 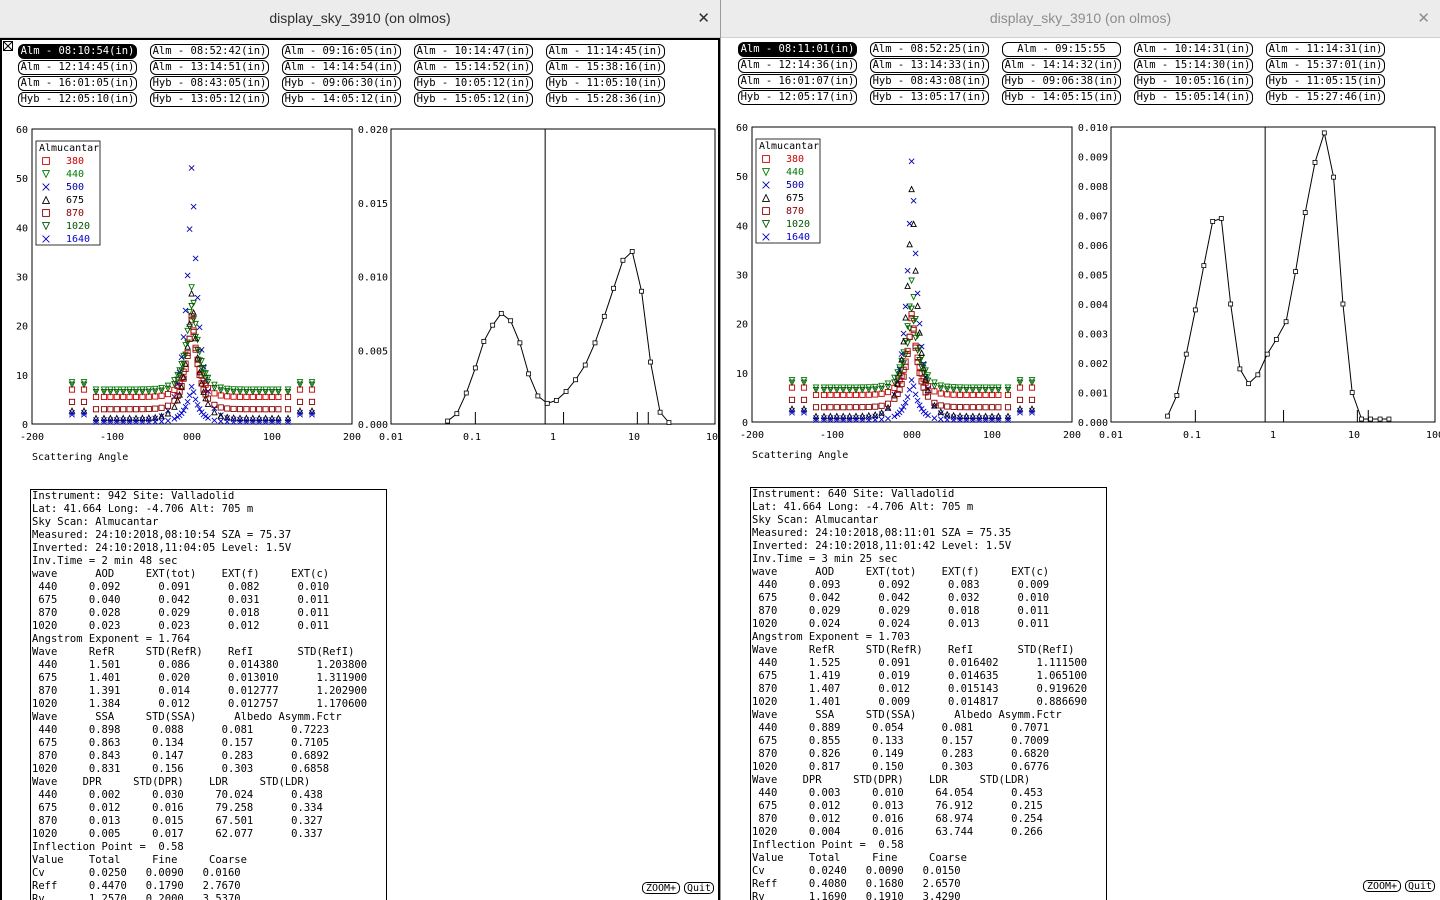 What do you see at coordinates (1325, 49) in the screenshot?
I see `scan-select-button: Alm - 11:14:31(in)` at bounding box center [1325, 49].